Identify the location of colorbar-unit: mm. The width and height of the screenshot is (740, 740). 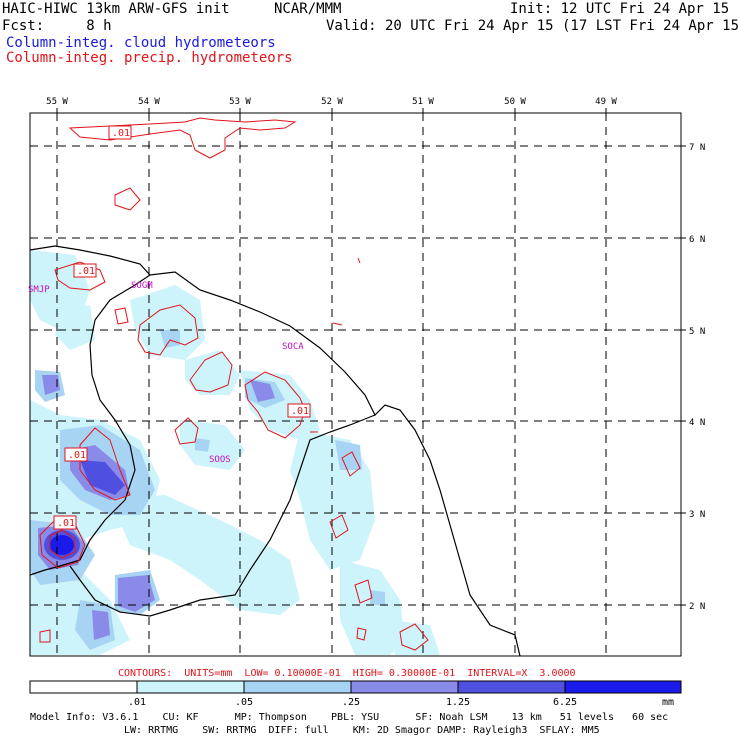
(668, 702).